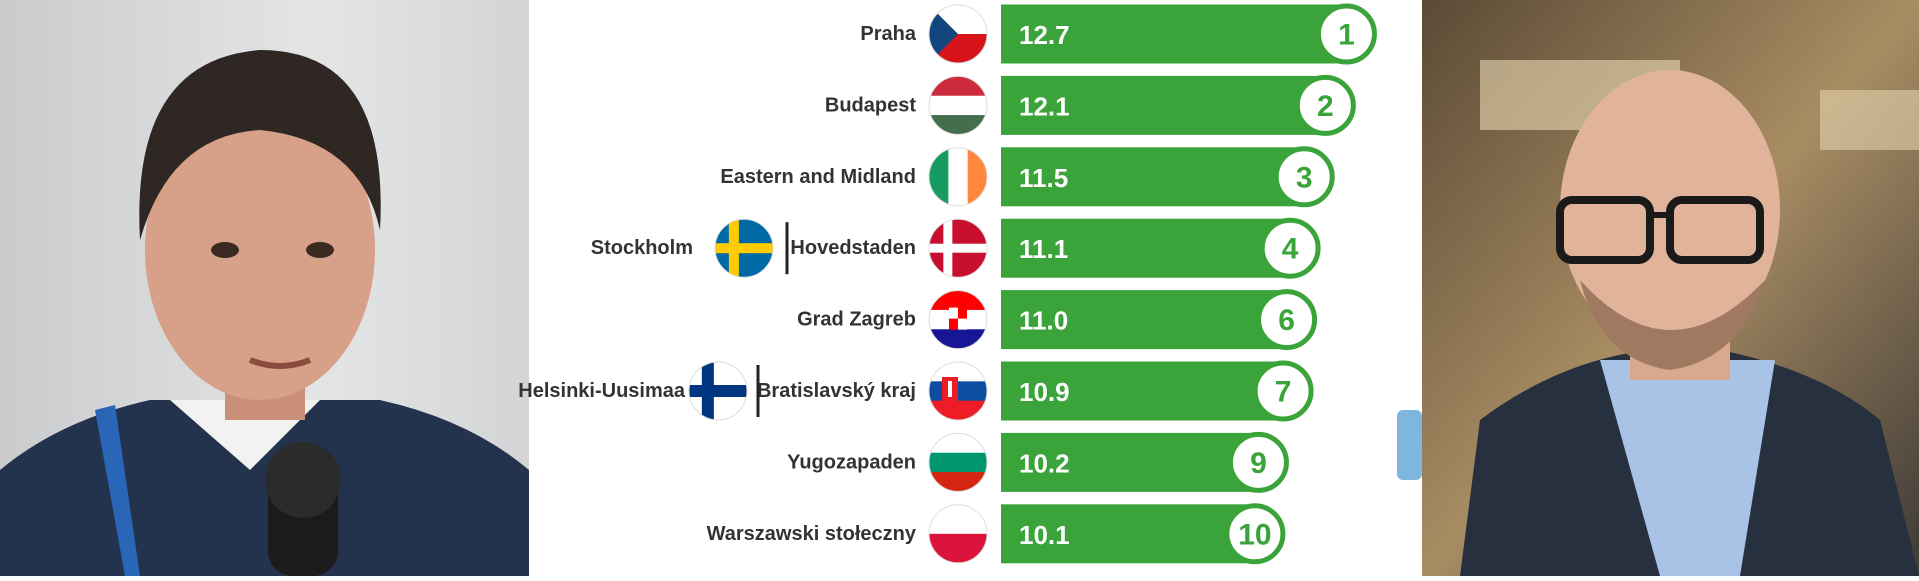 Image resolution: width=1919 pixels, height=581 pixels. I want to click on category-label: Yugozapaden, so click(851, 462).